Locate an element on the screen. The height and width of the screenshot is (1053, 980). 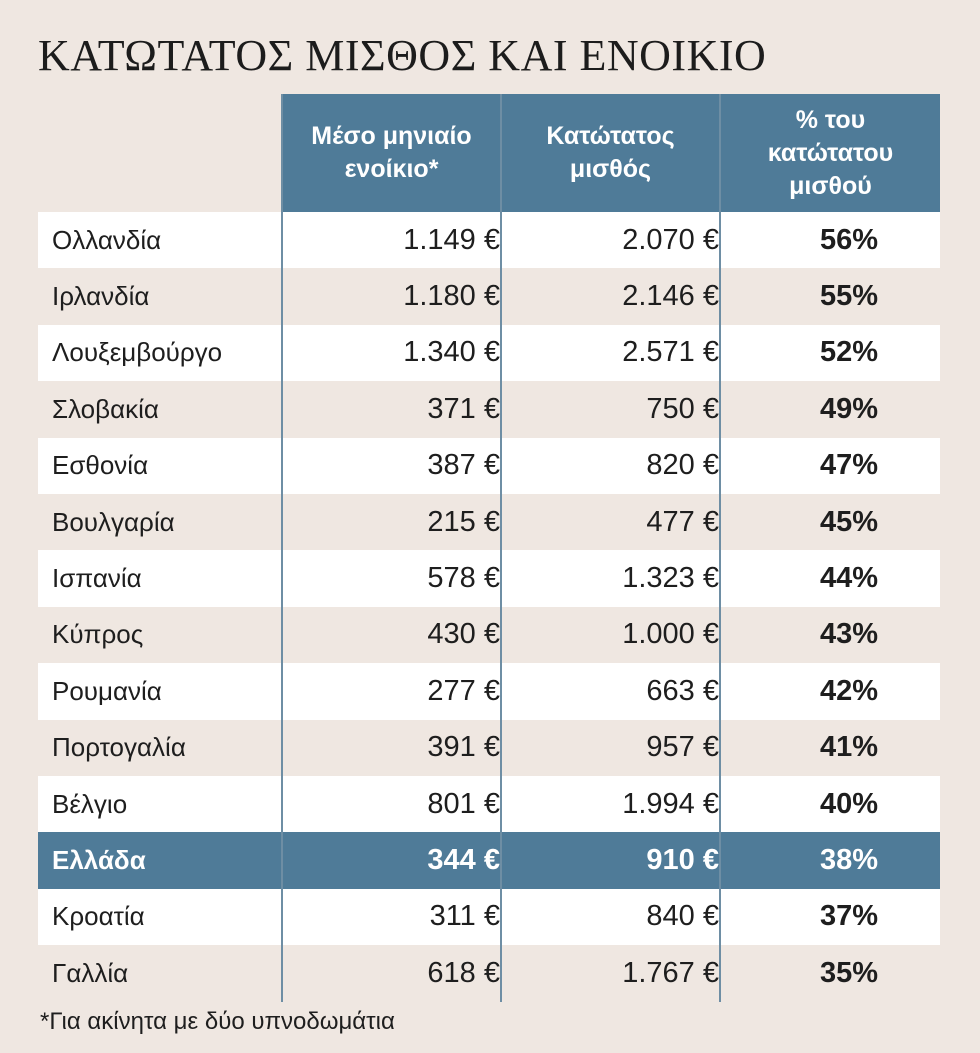
minimum-wage-cell: 1.767 € is located at coordinates (670, 972).